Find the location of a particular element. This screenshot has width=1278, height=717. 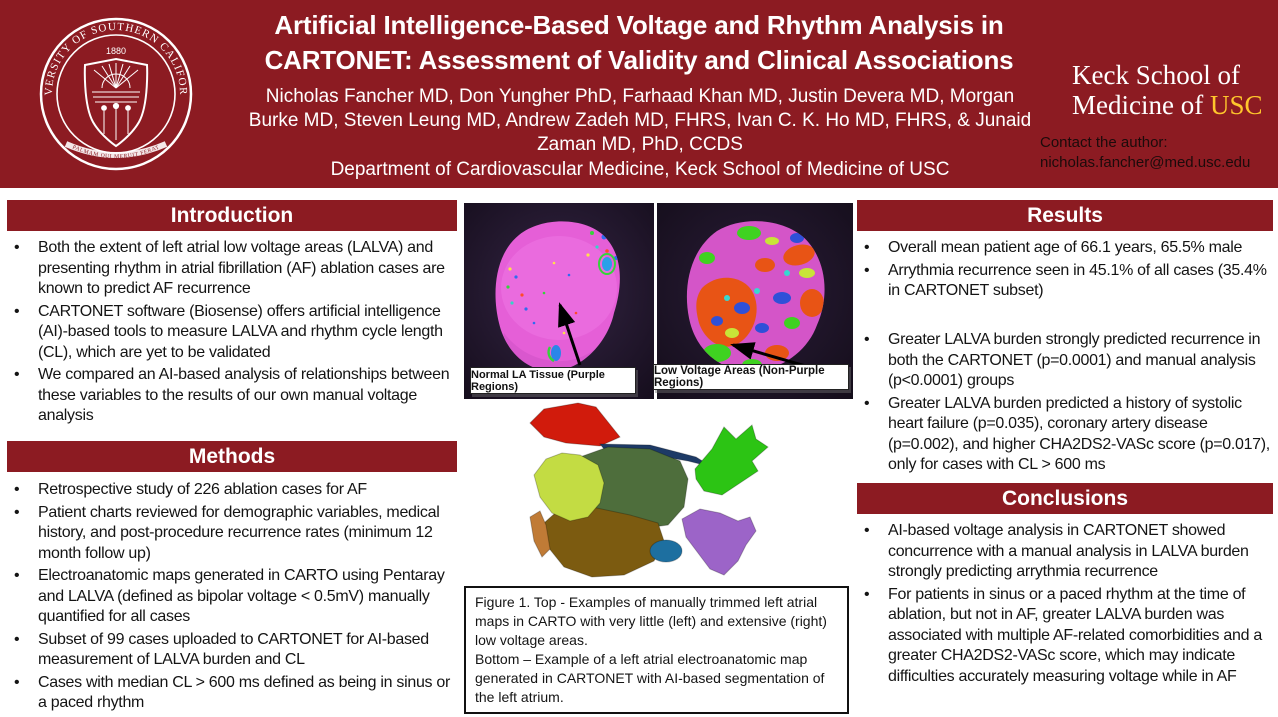

map-label-normal: Normal LA Tissue (Purple Regions) is located at coordinates (553, 380).